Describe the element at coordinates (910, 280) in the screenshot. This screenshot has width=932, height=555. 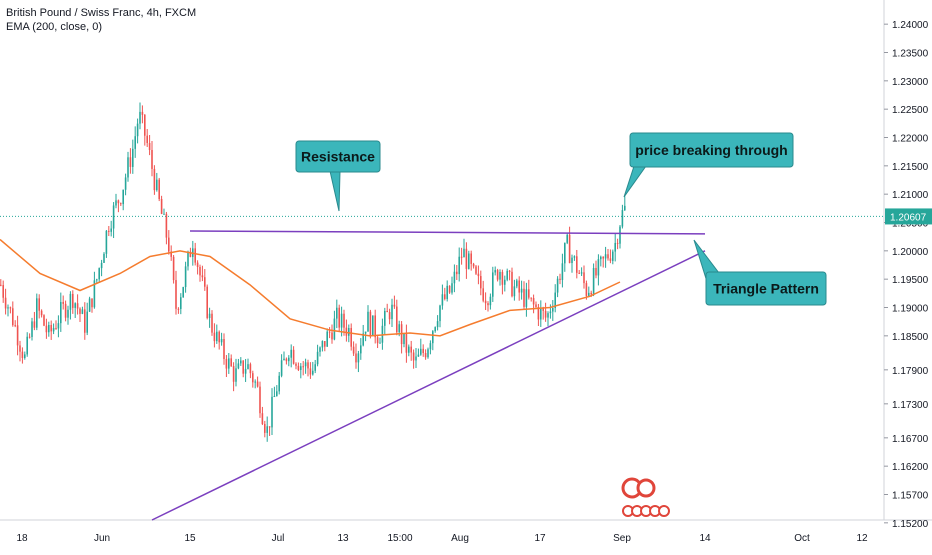
I see `y-tick-label: 1.19500` at that location.